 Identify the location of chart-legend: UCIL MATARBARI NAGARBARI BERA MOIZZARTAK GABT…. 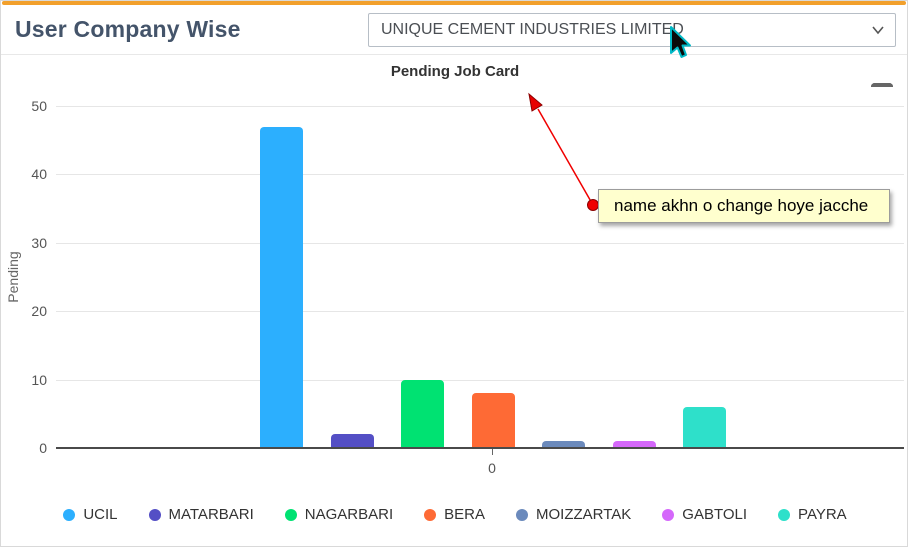
(454, 514).